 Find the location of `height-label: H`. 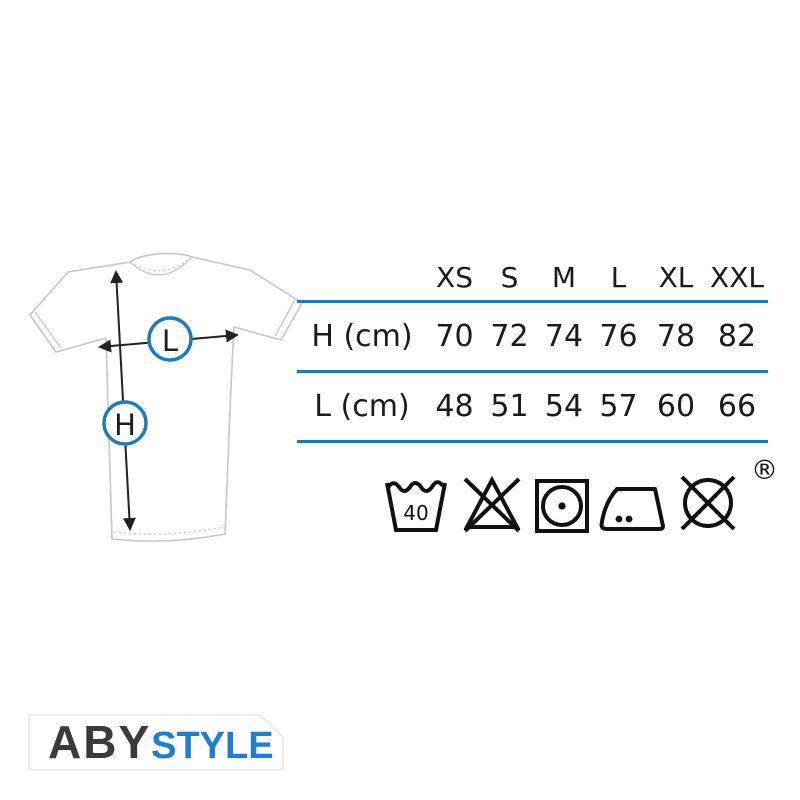

height-label: H is located at coordinates (125, 425).